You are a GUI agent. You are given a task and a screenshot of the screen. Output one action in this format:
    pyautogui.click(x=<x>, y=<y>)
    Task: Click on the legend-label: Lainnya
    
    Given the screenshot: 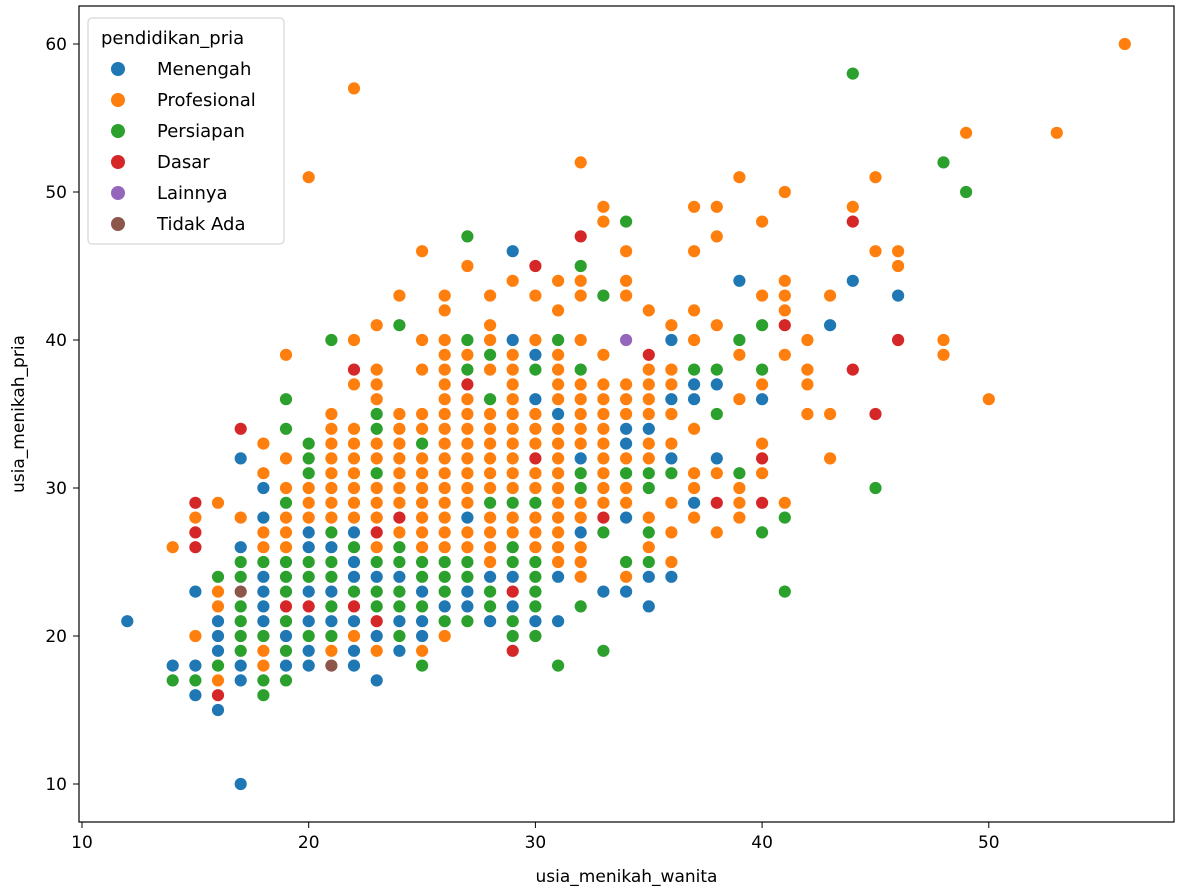 What is the action you would take?
    pyautogui.click(x=192, y=193)
    